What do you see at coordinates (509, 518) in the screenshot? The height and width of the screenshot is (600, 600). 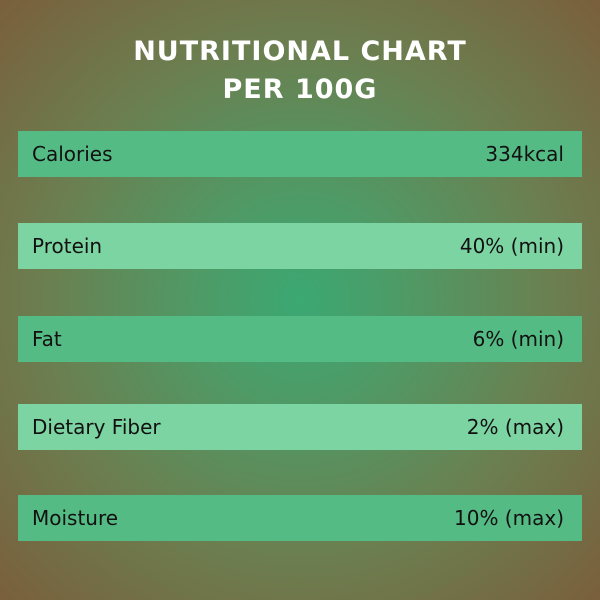 I see `nutrient-value: 10% (max)` at bounding box center [509, 518].